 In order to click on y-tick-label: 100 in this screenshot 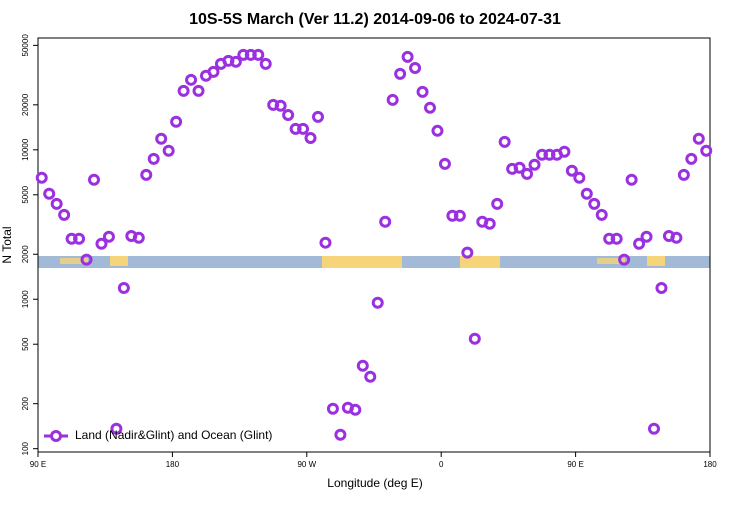, I will do `click(25, 448)`.